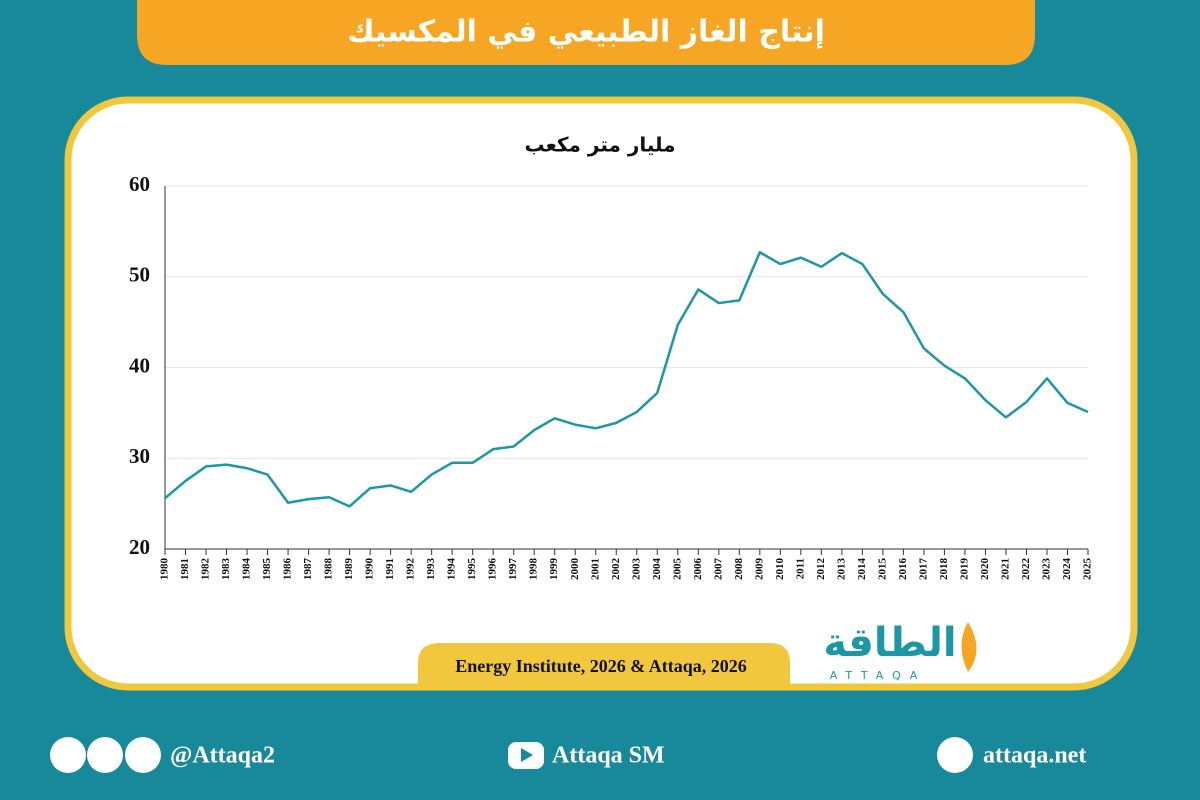 The image size is (1200, 800). Describe the element at coordinates (534, 569) in the screenshot. I see `x-tick-label: 1998` at that location.